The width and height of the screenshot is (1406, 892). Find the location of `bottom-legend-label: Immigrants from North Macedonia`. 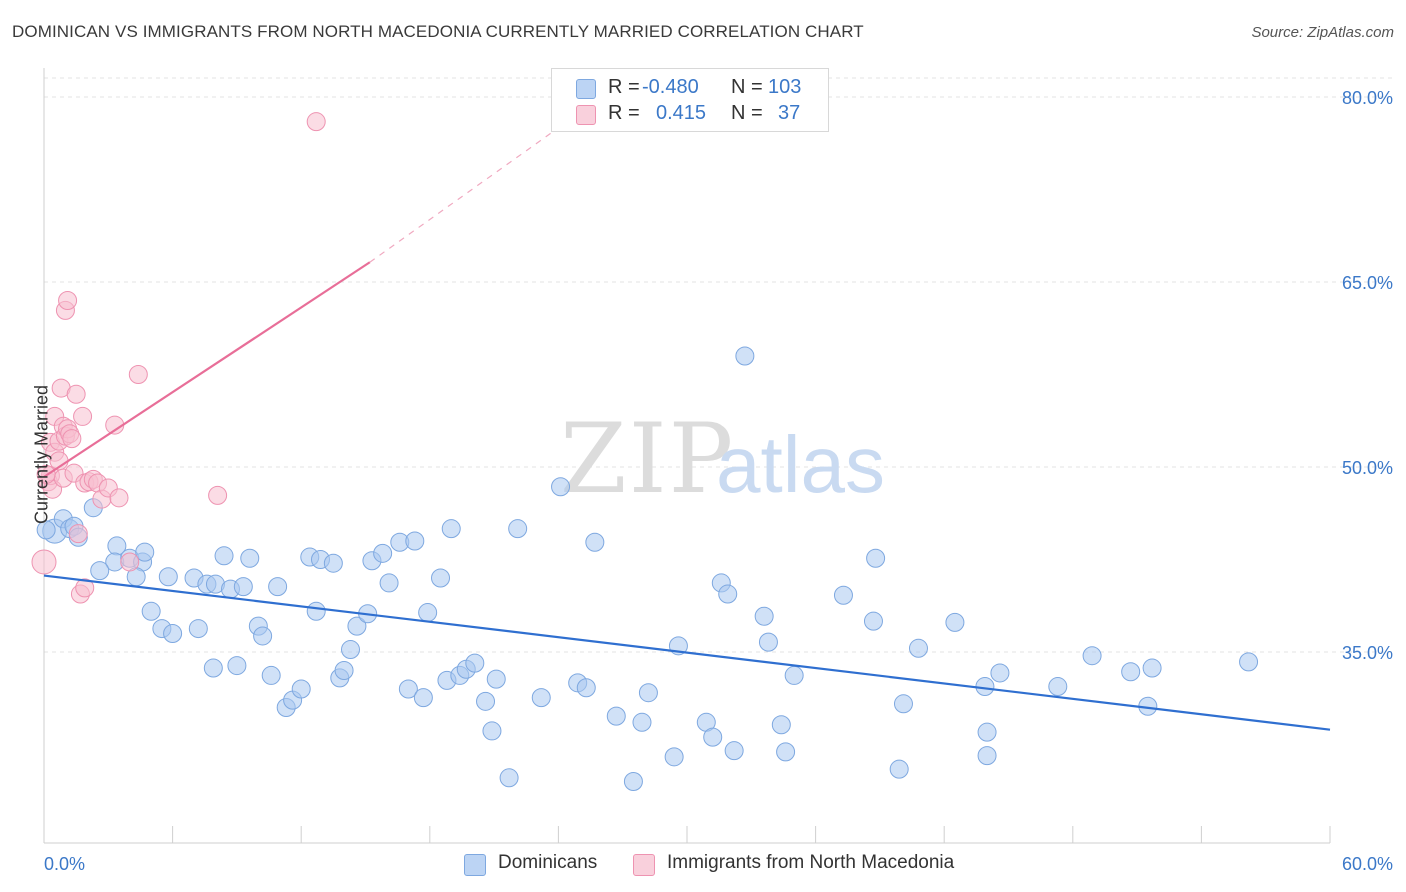

bottom-legend-label: Immigrants from North Macedonia is located at coordinates (811, 862).